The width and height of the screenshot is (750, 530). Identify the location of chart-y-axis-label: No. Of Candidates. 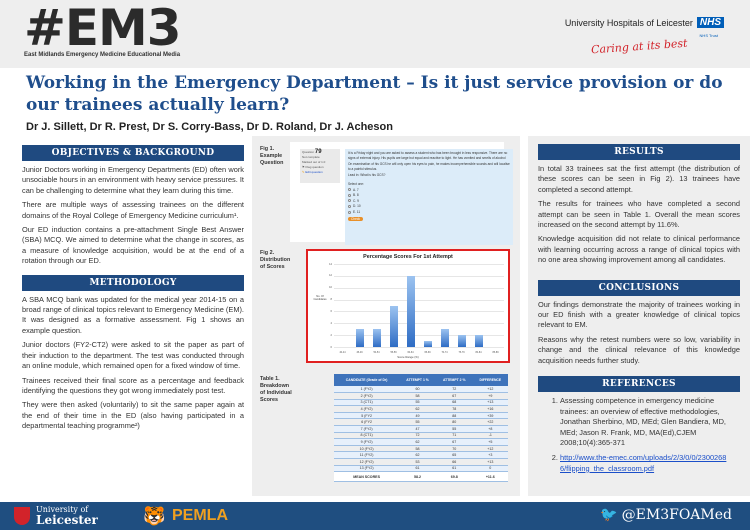
(320, 298).